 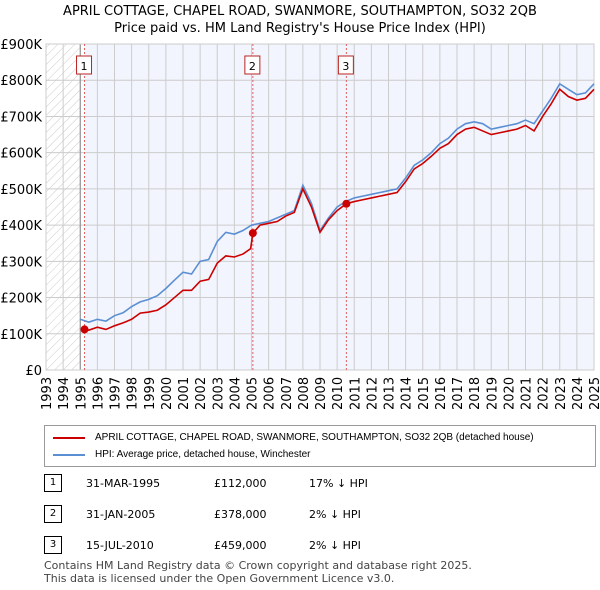 What do you see at coordinates (133, 393) in the screenshot?
I see `x-tick-label: 1998` at bounding box center [133, 393].